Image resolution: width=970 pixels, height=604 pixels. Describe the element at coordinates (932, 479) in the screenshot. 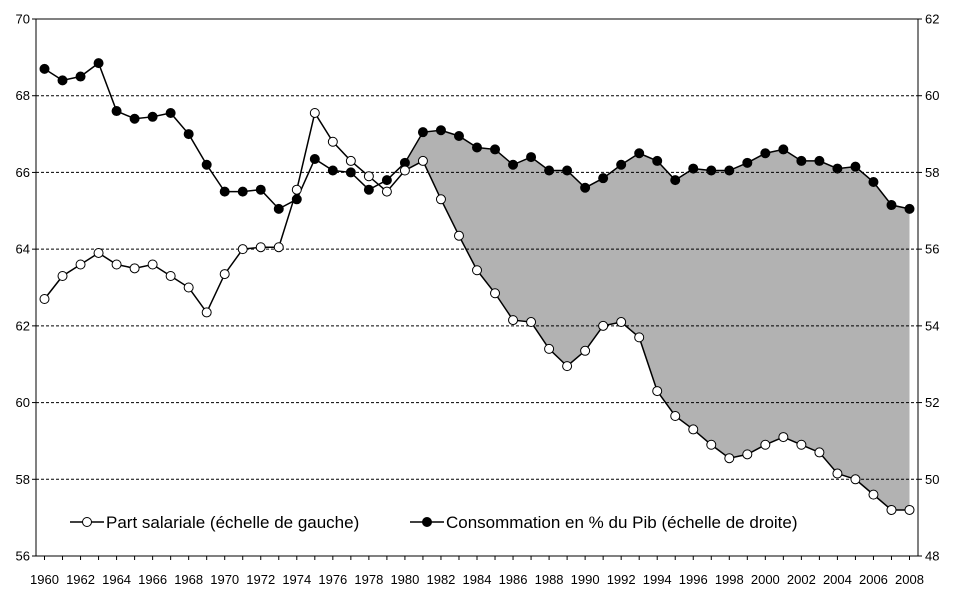

I see `right-tick-label: 50` at that location.